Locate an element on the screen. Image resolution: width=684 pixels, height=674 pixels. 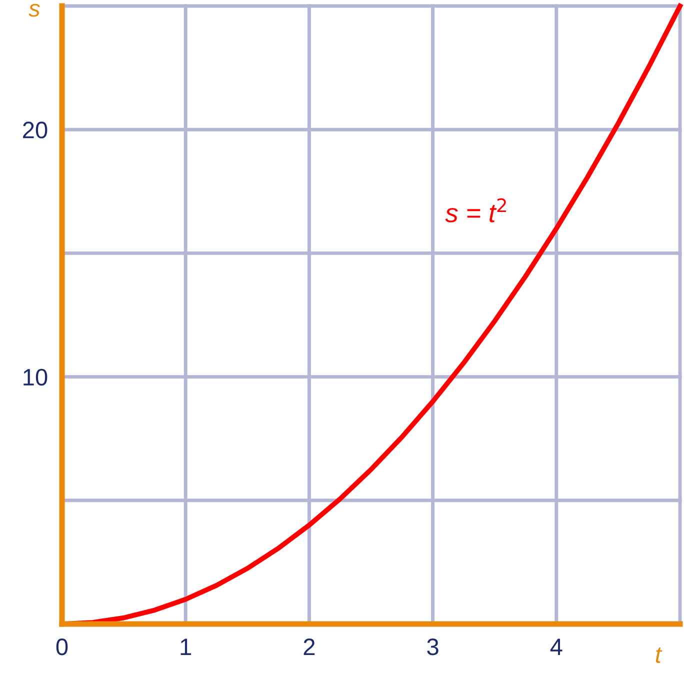
x-tick-label: 0 is located at coordinates (62, 647).